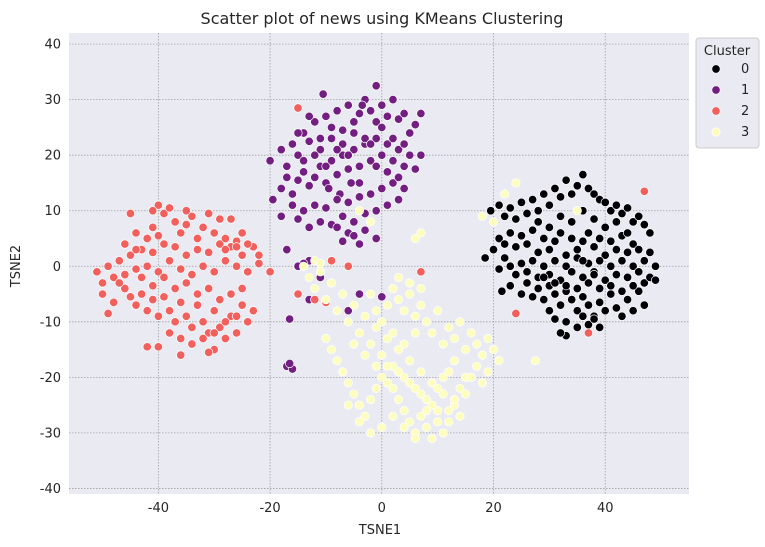 This screenshot has width=765, height=547. Describe the element at coordinates (745, 69) in the screenshot. I see `legend-label-0: 0` at that location.